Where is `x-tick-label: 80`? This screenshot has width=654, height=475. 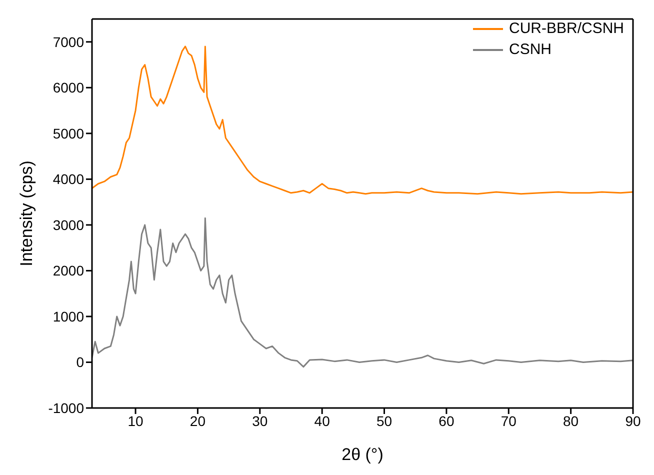 x-tick-label: 80 is located at coordinates (571, 420).